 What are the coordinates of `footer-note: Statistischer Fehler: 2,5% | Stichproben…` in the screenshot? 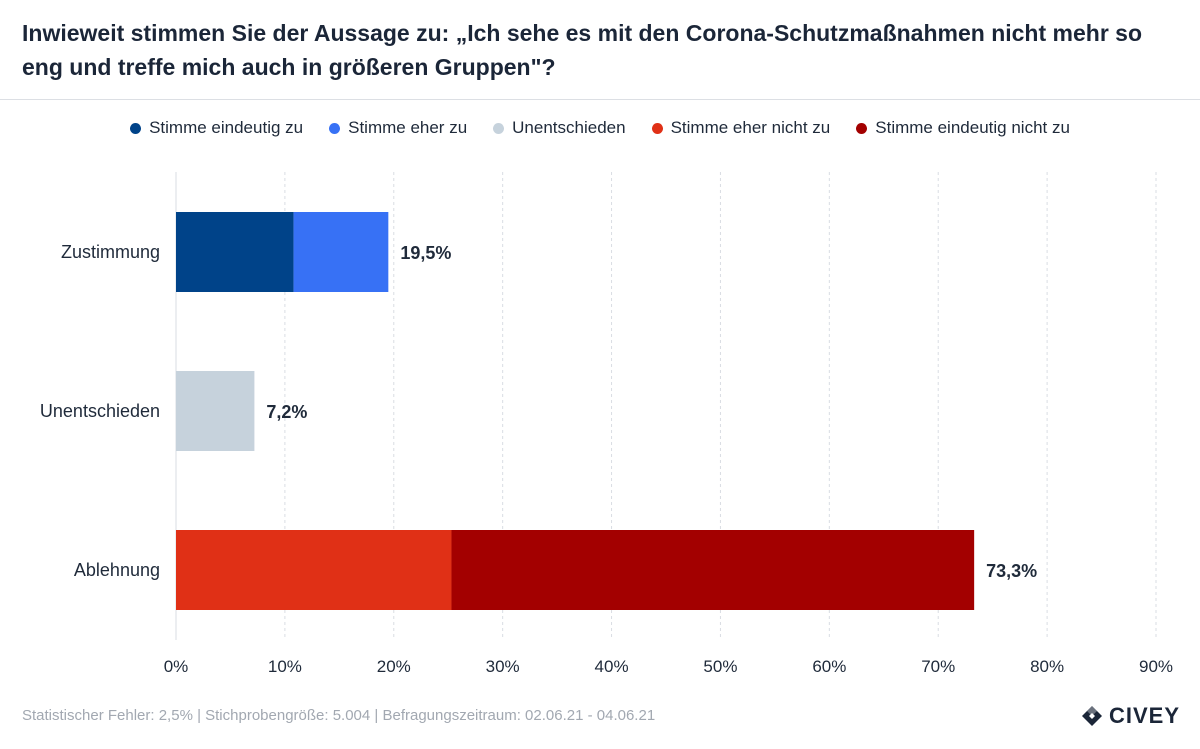 It's located at (339, 715).